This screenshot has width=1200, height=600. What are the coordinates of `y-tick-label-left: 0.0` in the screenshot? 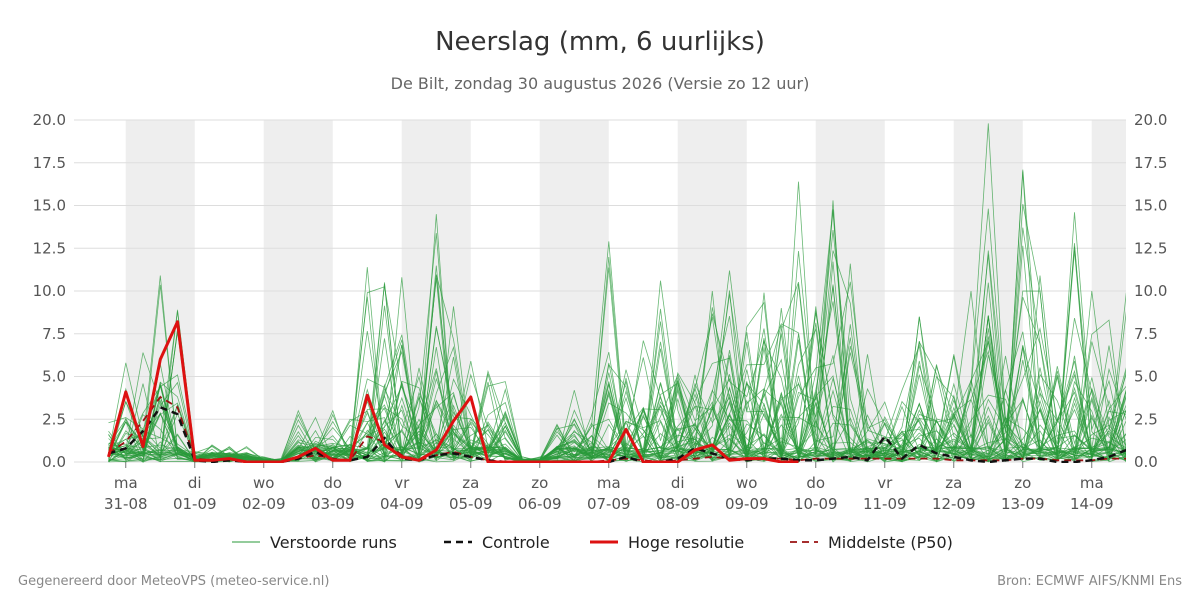 It's located at (54, 462).